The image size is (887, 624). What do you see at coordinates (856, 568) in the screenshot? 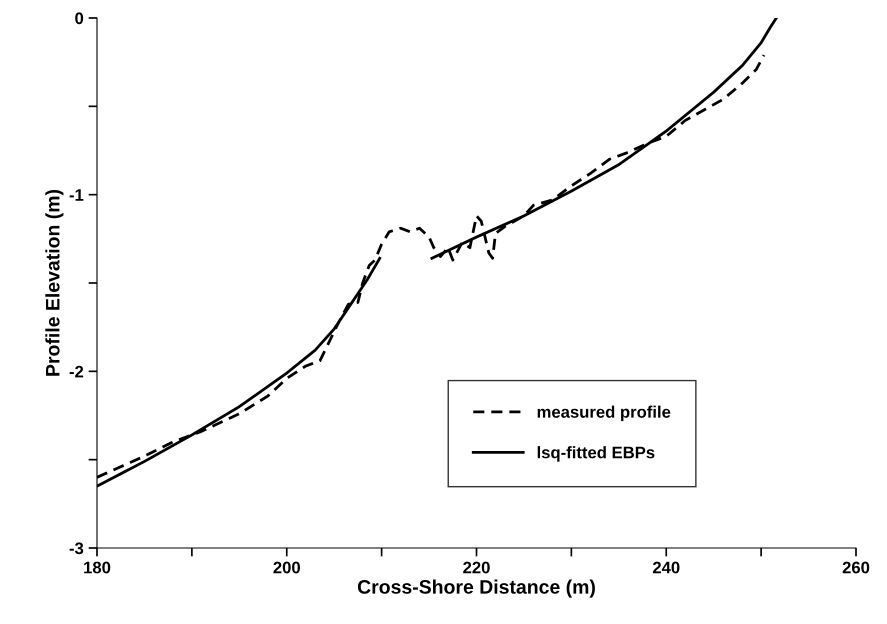
I see `x-tick-label: 260` at bounding box center [856, 568].